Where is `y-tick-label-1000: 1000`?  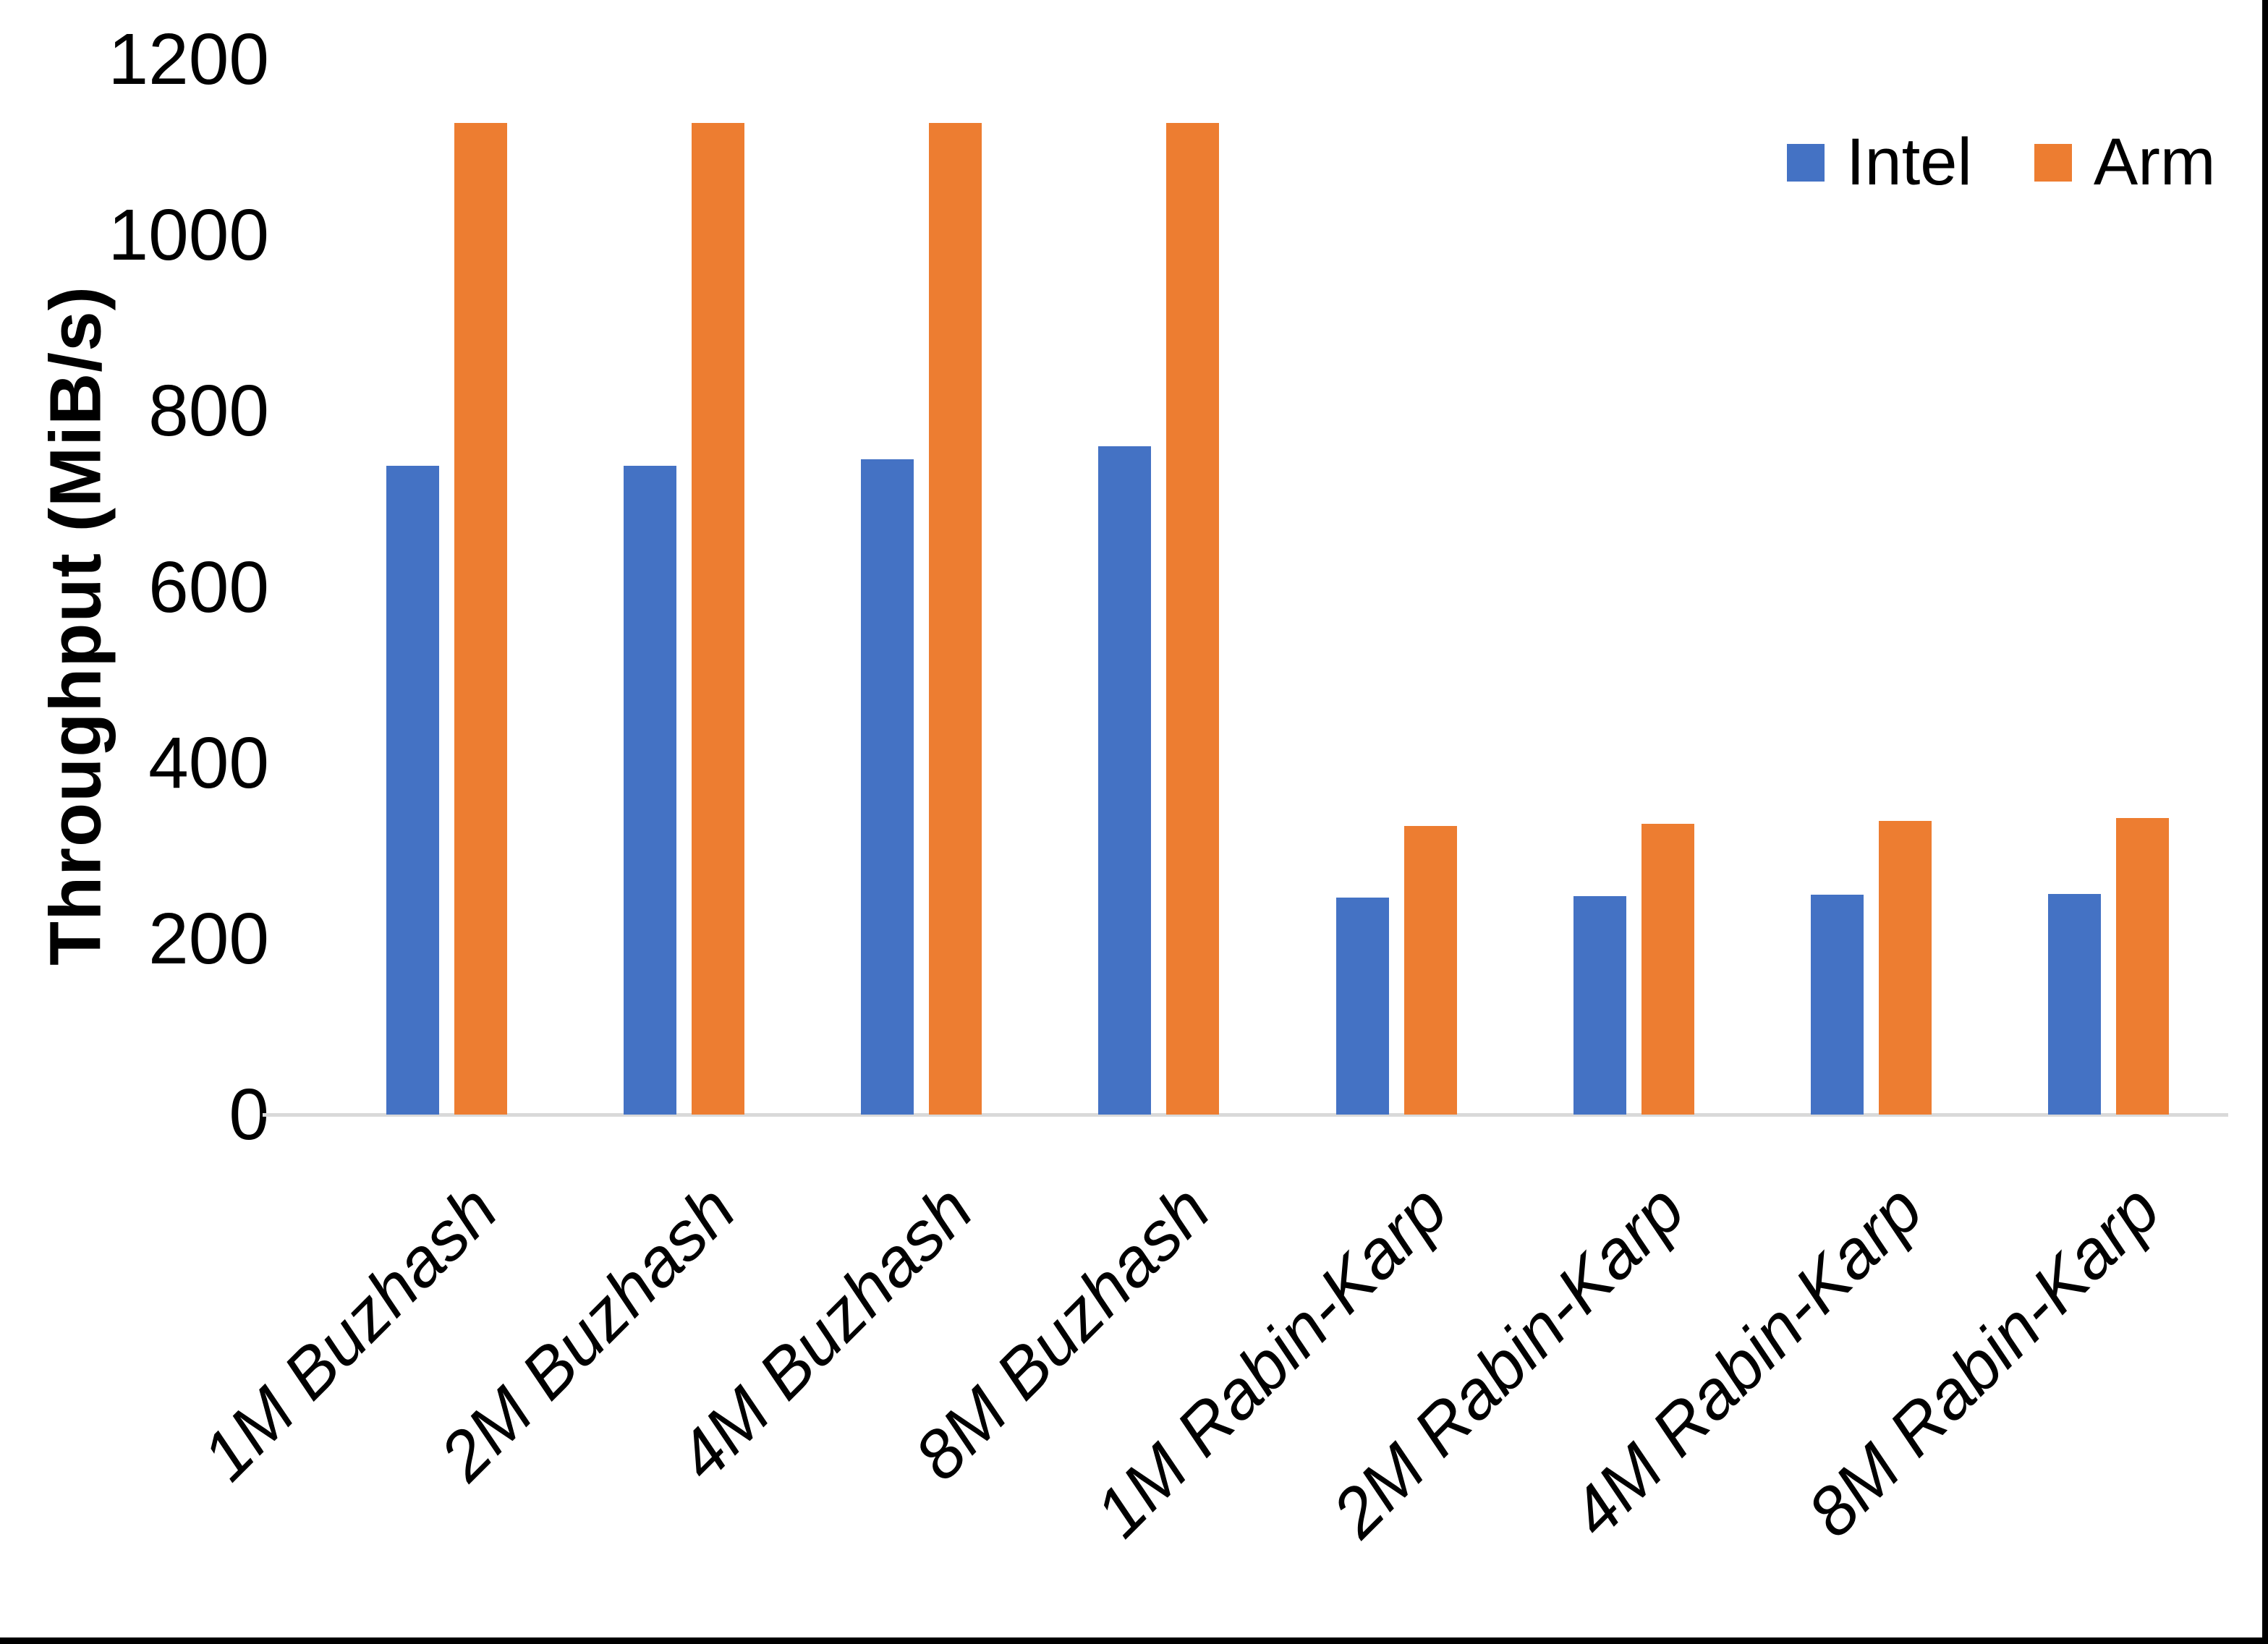 y-tick-label-1000: 1000 is located at coordinates (188, 235).